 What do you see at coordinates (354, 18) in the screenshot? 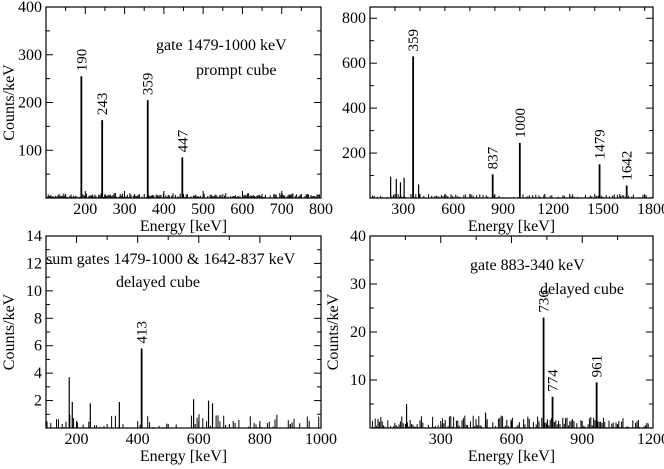
I see `y-tick-label: 800` at bounding box center [354, 18].